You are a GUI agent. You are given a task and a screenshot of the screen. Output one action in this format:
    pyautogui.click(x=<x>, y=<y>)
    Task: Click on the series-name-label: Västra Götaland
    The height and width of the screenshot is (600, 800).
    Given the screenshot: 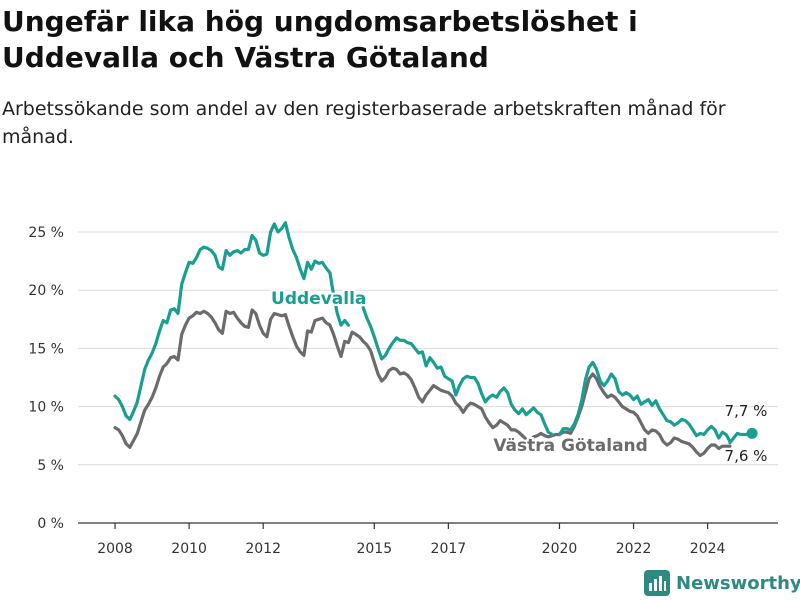 What is the action you would take?
    pyautogui.click(x=570, y=446)
    